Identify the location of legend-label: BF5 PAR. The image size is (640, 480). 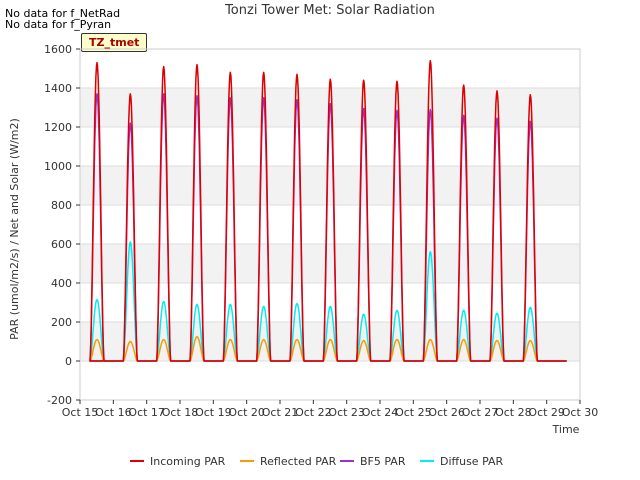
(383, 461).